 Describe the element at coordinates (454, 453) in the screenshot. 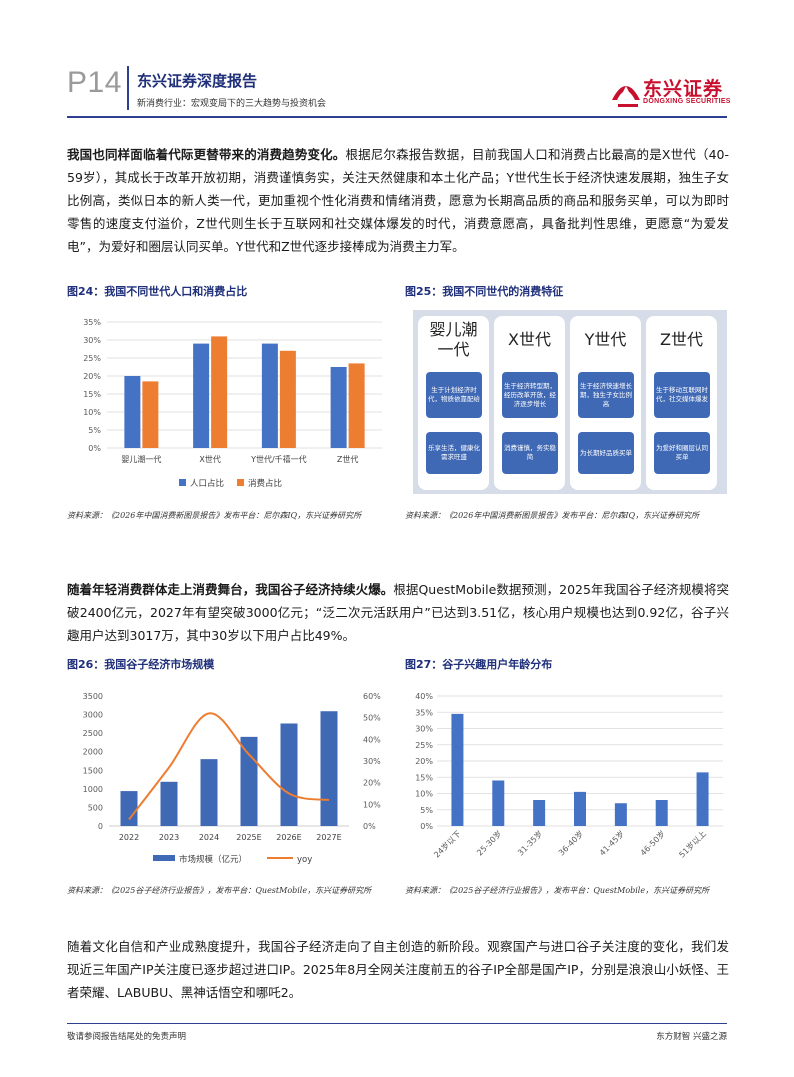

I see `gen-box-boomer-trait: 乐享生活，健康化需求旺盛` at that location.